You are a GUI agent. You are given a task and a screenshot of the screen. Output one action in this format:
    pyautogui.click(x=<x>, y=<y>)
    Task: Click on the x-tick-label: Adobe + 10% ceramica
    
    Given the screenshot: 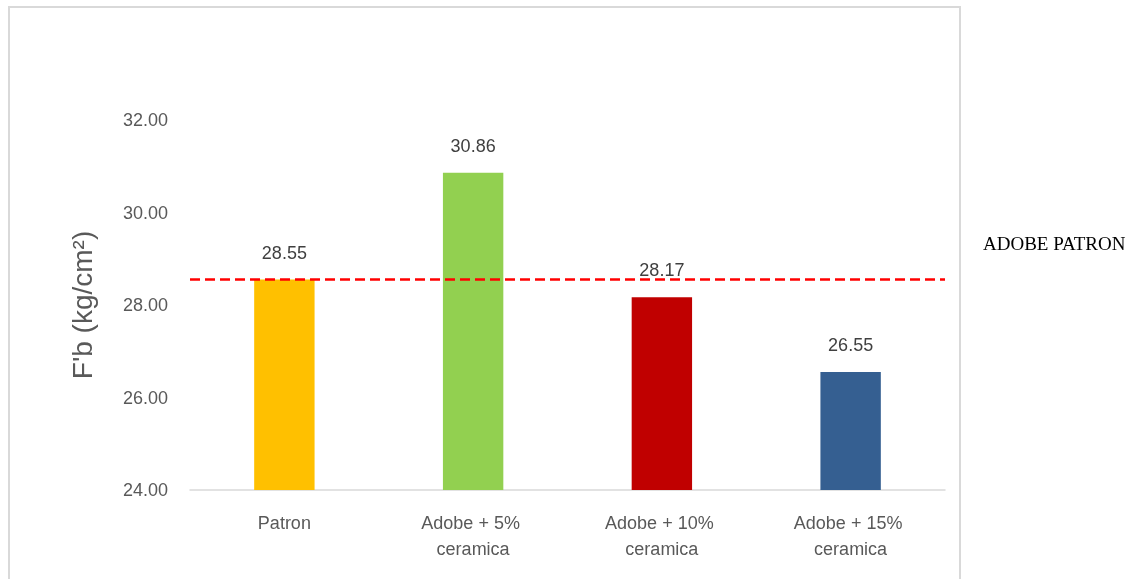 What is the action you would take?
    pyautogui.click(x=662, y=536)
    